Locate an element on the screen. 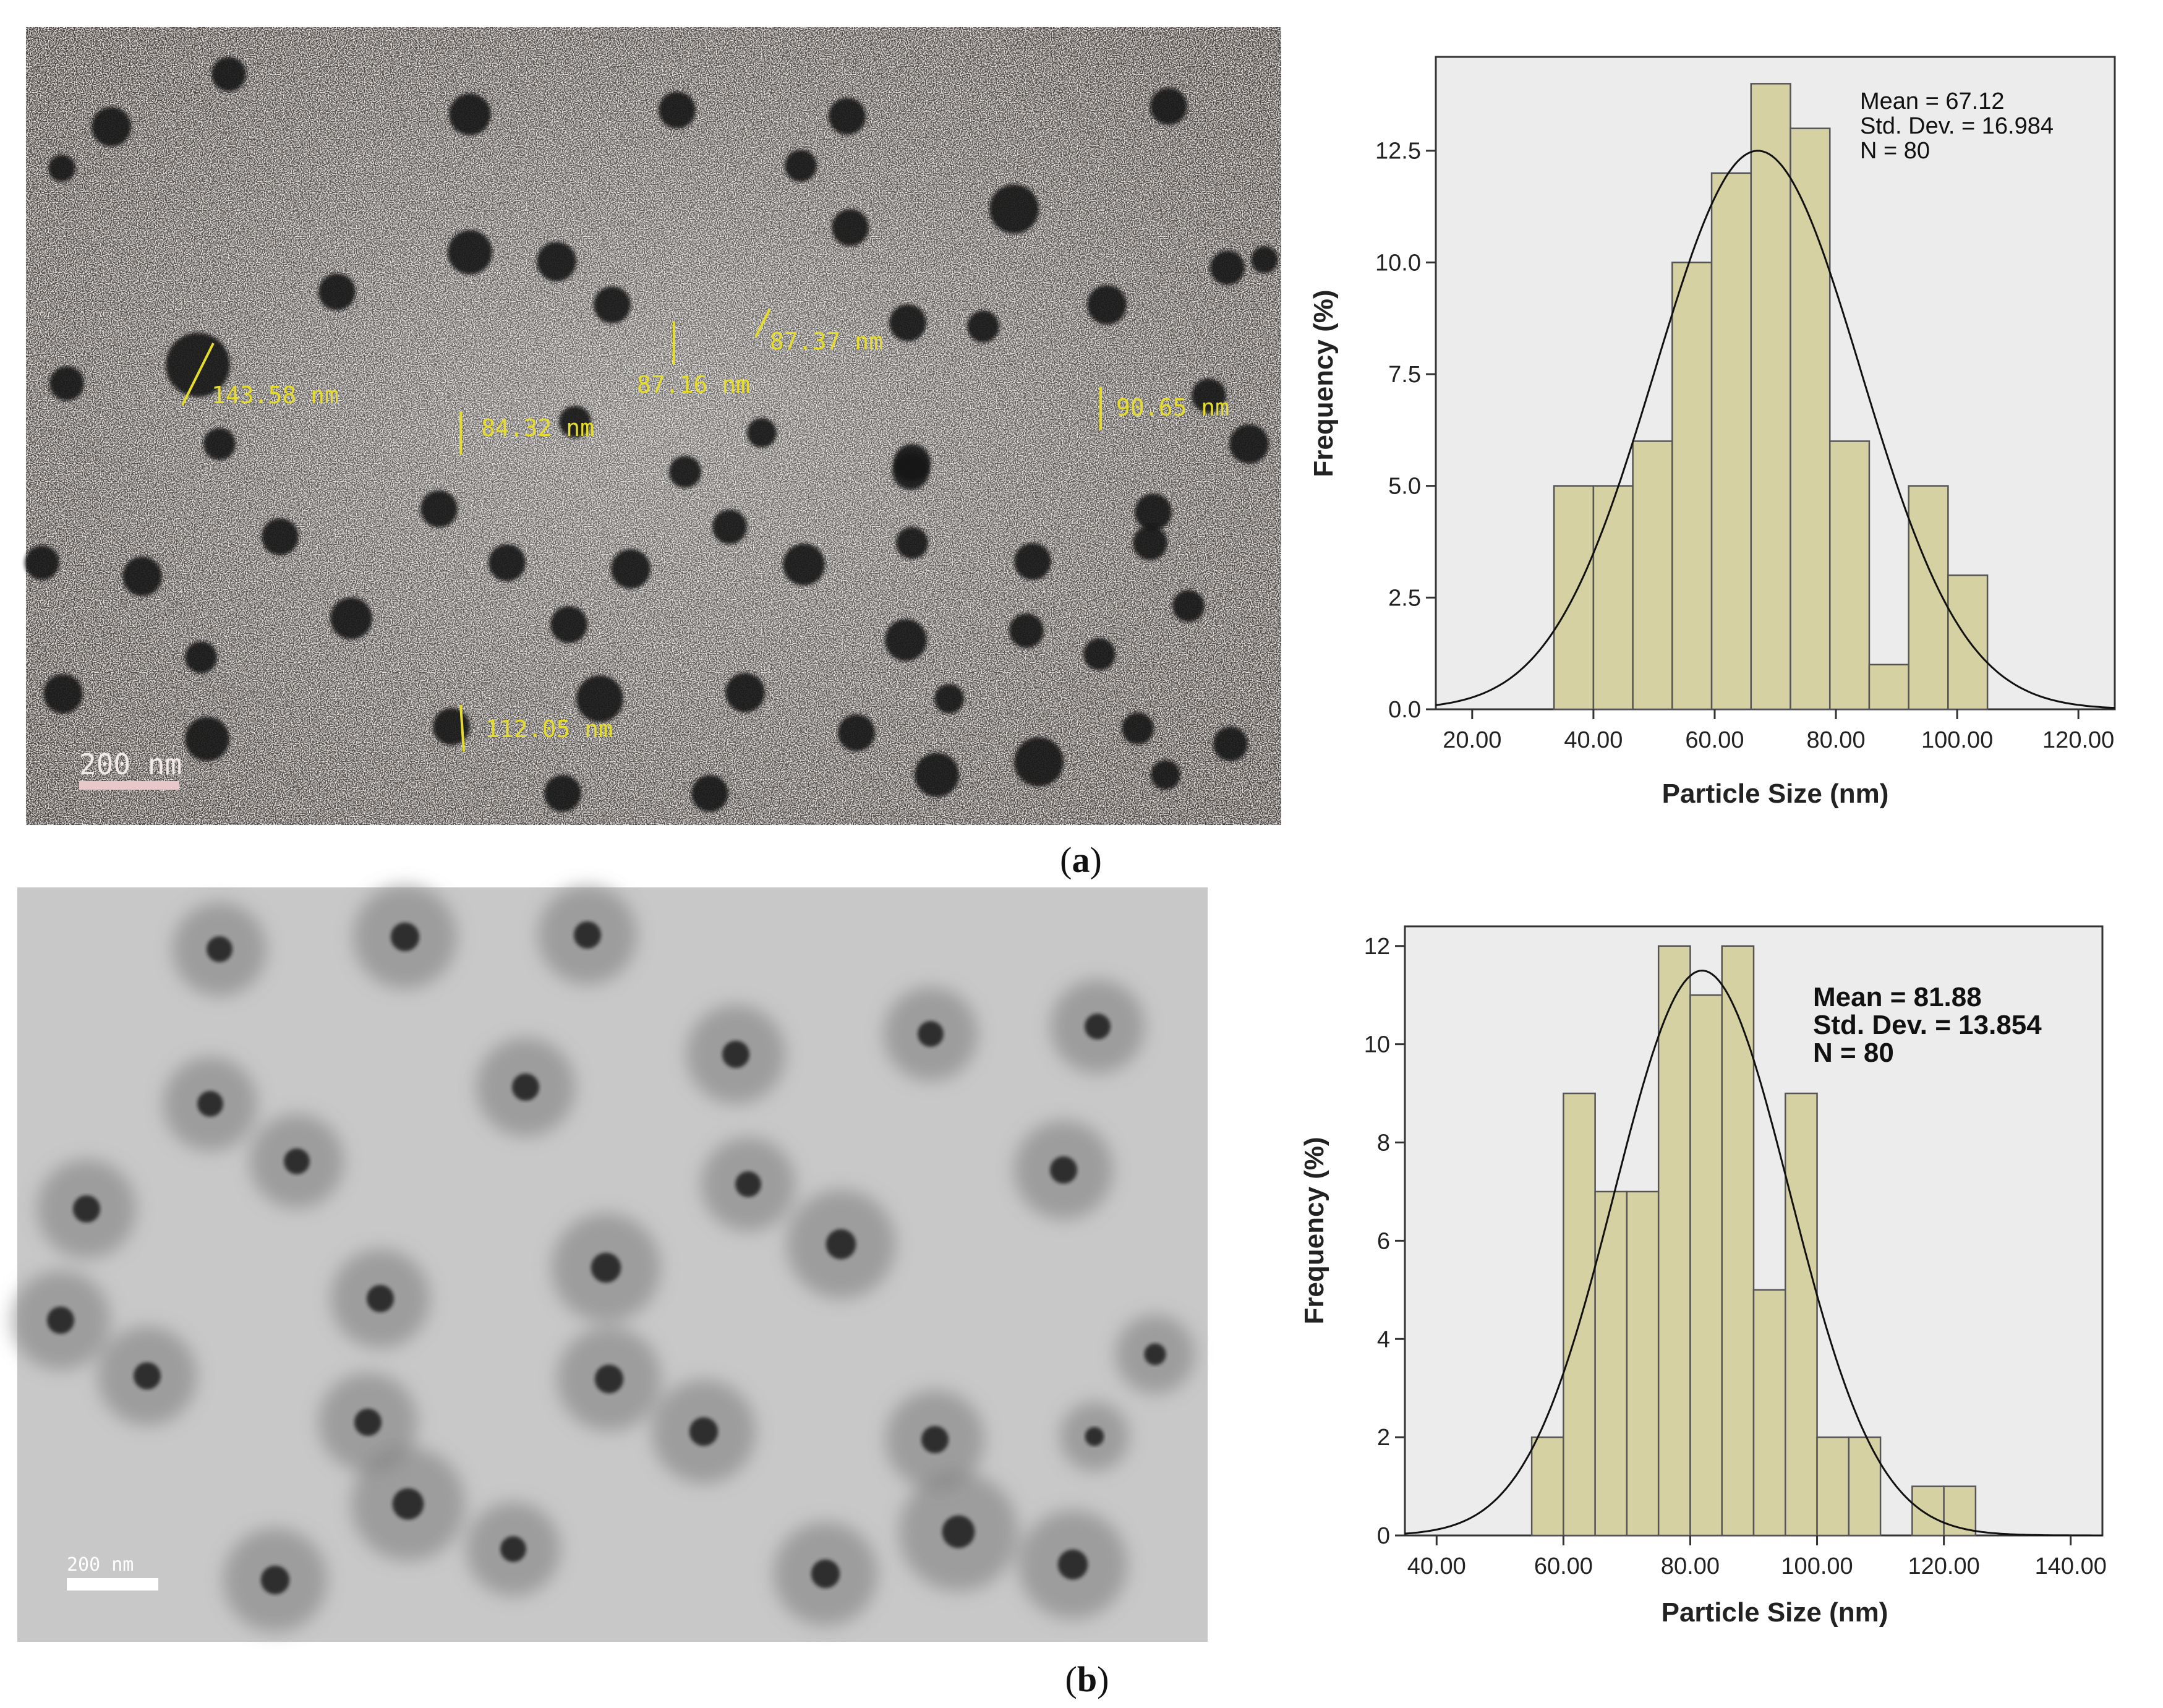 The height and width of the screenshot is (1708, 2163). histogram-a-y-tick-label: 12.5 is located at coordinates (1398, 151).